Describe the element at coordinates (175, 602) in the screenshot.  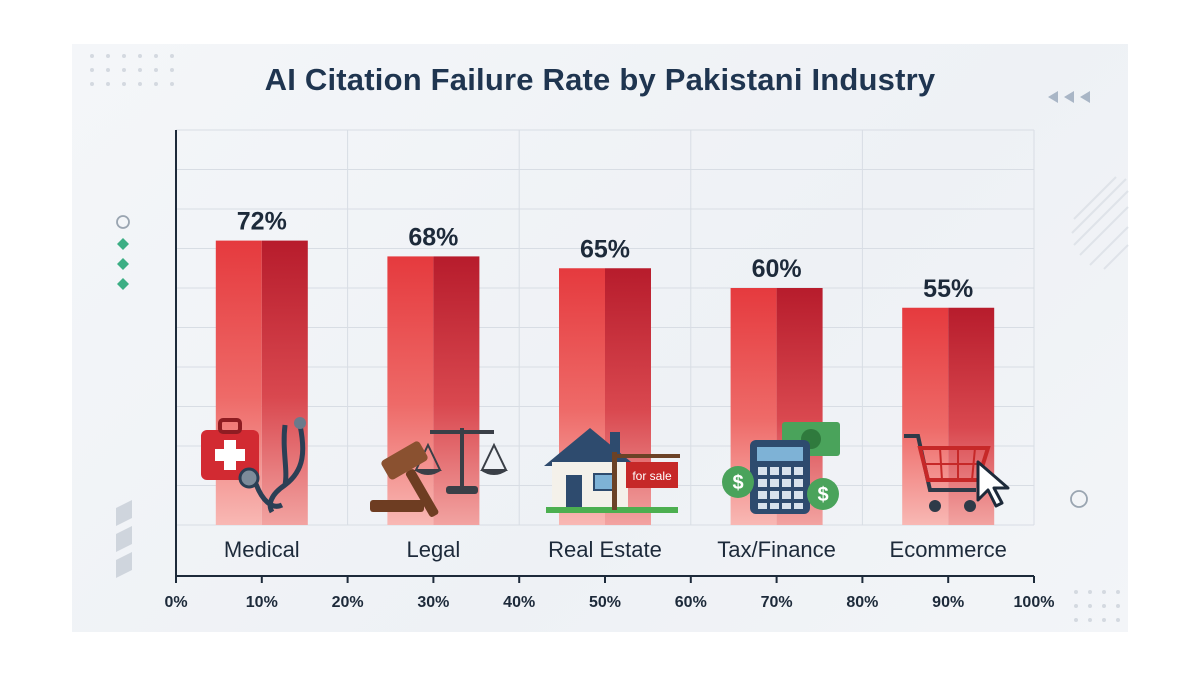
I see `x-tick-label: 0%` at that location.